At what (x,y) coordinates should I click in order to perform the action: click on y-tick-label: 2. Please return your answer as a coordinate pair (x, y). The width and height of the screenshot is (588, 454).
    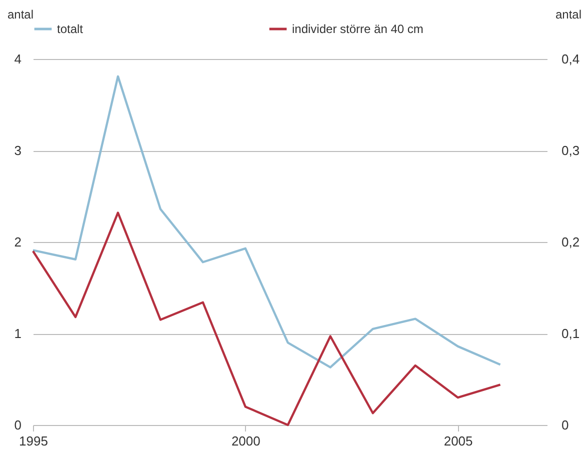
    Looking at the image, I should click on (18, 242).